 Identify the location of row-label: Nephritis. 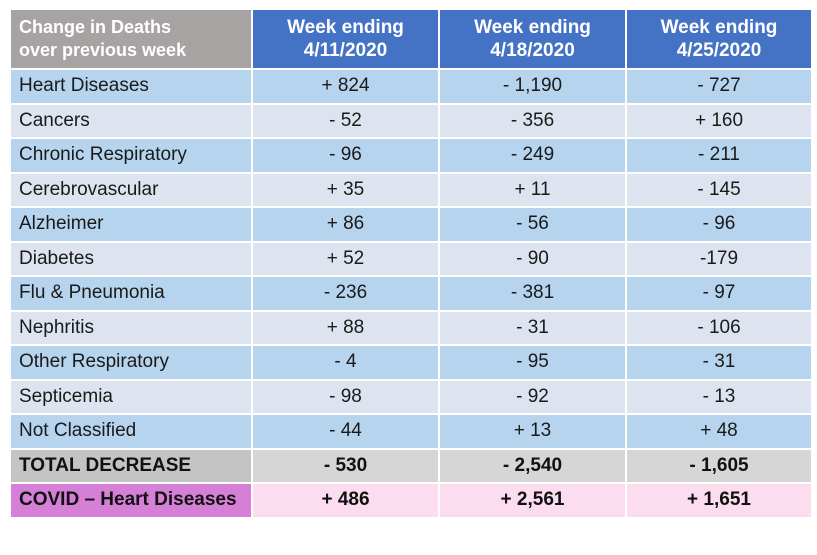
(131, 327).